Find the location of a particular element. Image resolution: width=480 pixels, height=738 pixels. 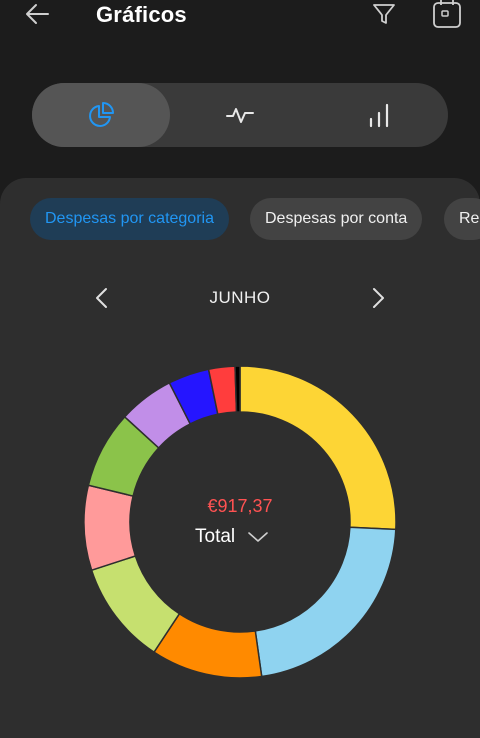

bar-chart-tab is located at coordinates (379, 115).